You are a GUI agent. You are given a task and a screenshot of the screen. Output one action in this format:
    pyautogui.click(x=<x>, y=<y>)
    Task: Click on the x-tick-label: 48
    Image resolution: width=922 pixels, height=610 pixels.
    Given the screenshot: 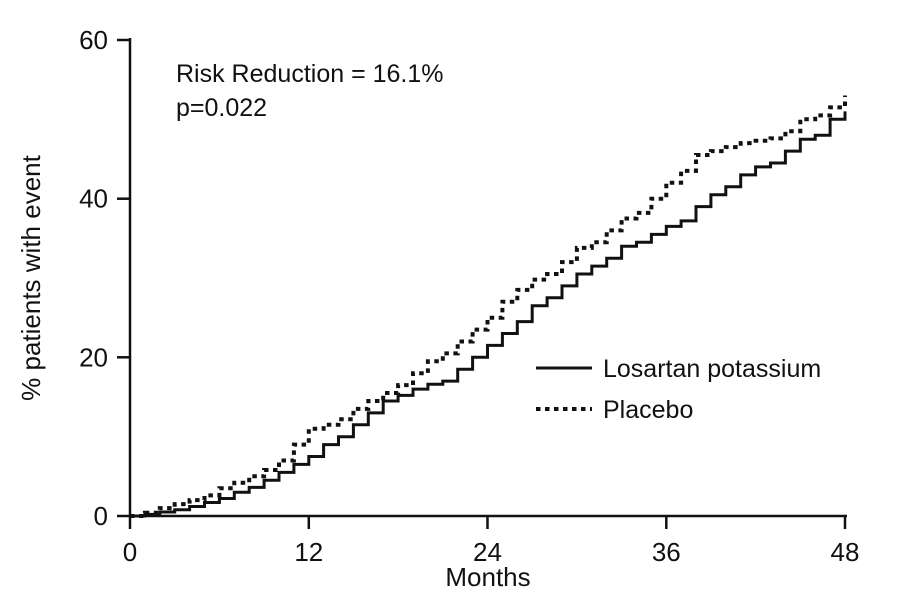 What is the action you would take?
    pyautogui.click(x=845, y=552)
    